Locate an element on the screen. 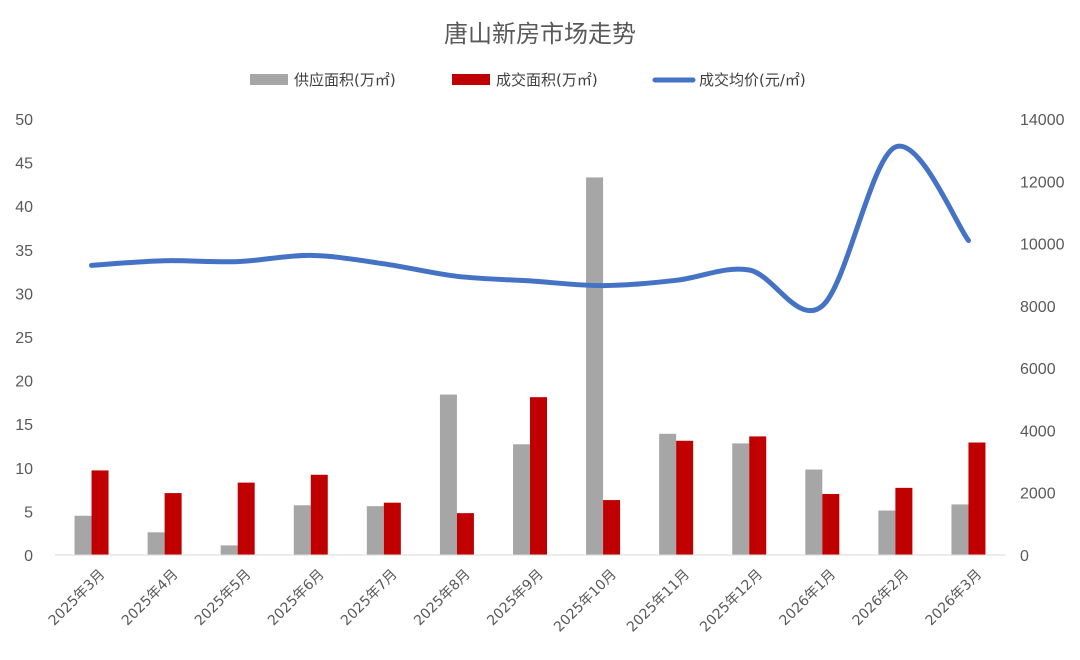 The height and width of the screenshot is (660, 1080). y-right-tick-label: 8000 is located at coordinates (1038, 307).